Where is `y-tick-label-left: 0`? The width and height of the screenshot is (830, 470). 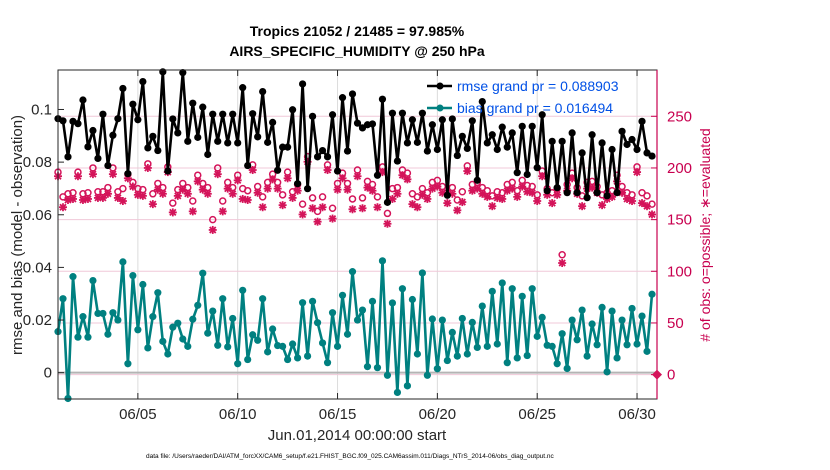
y-tick-label-left: 0 is located at coordinates (48, 373).